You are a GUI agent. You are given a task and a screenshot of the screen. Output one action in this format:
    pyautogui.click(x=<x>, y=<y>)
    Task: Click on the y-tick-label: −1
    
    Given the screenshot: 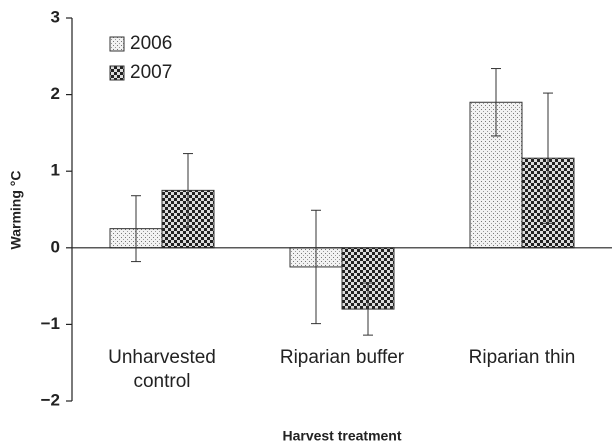 What is the action you would take?
    pyautogui.click(x=50, y=323)
    